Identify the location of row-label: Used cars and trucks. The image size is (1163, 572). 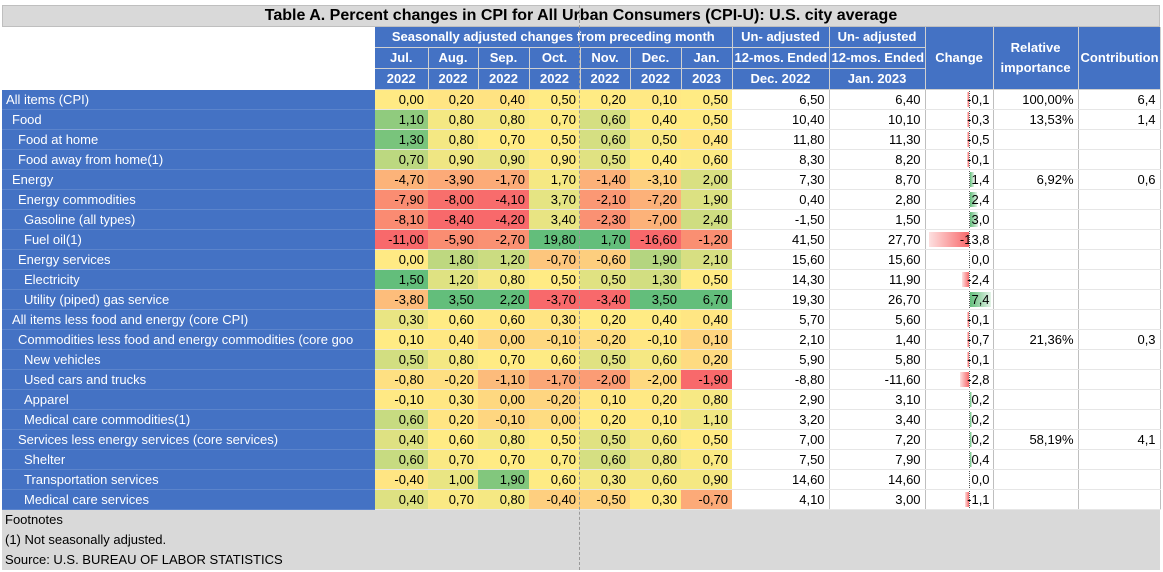
(188, 379).